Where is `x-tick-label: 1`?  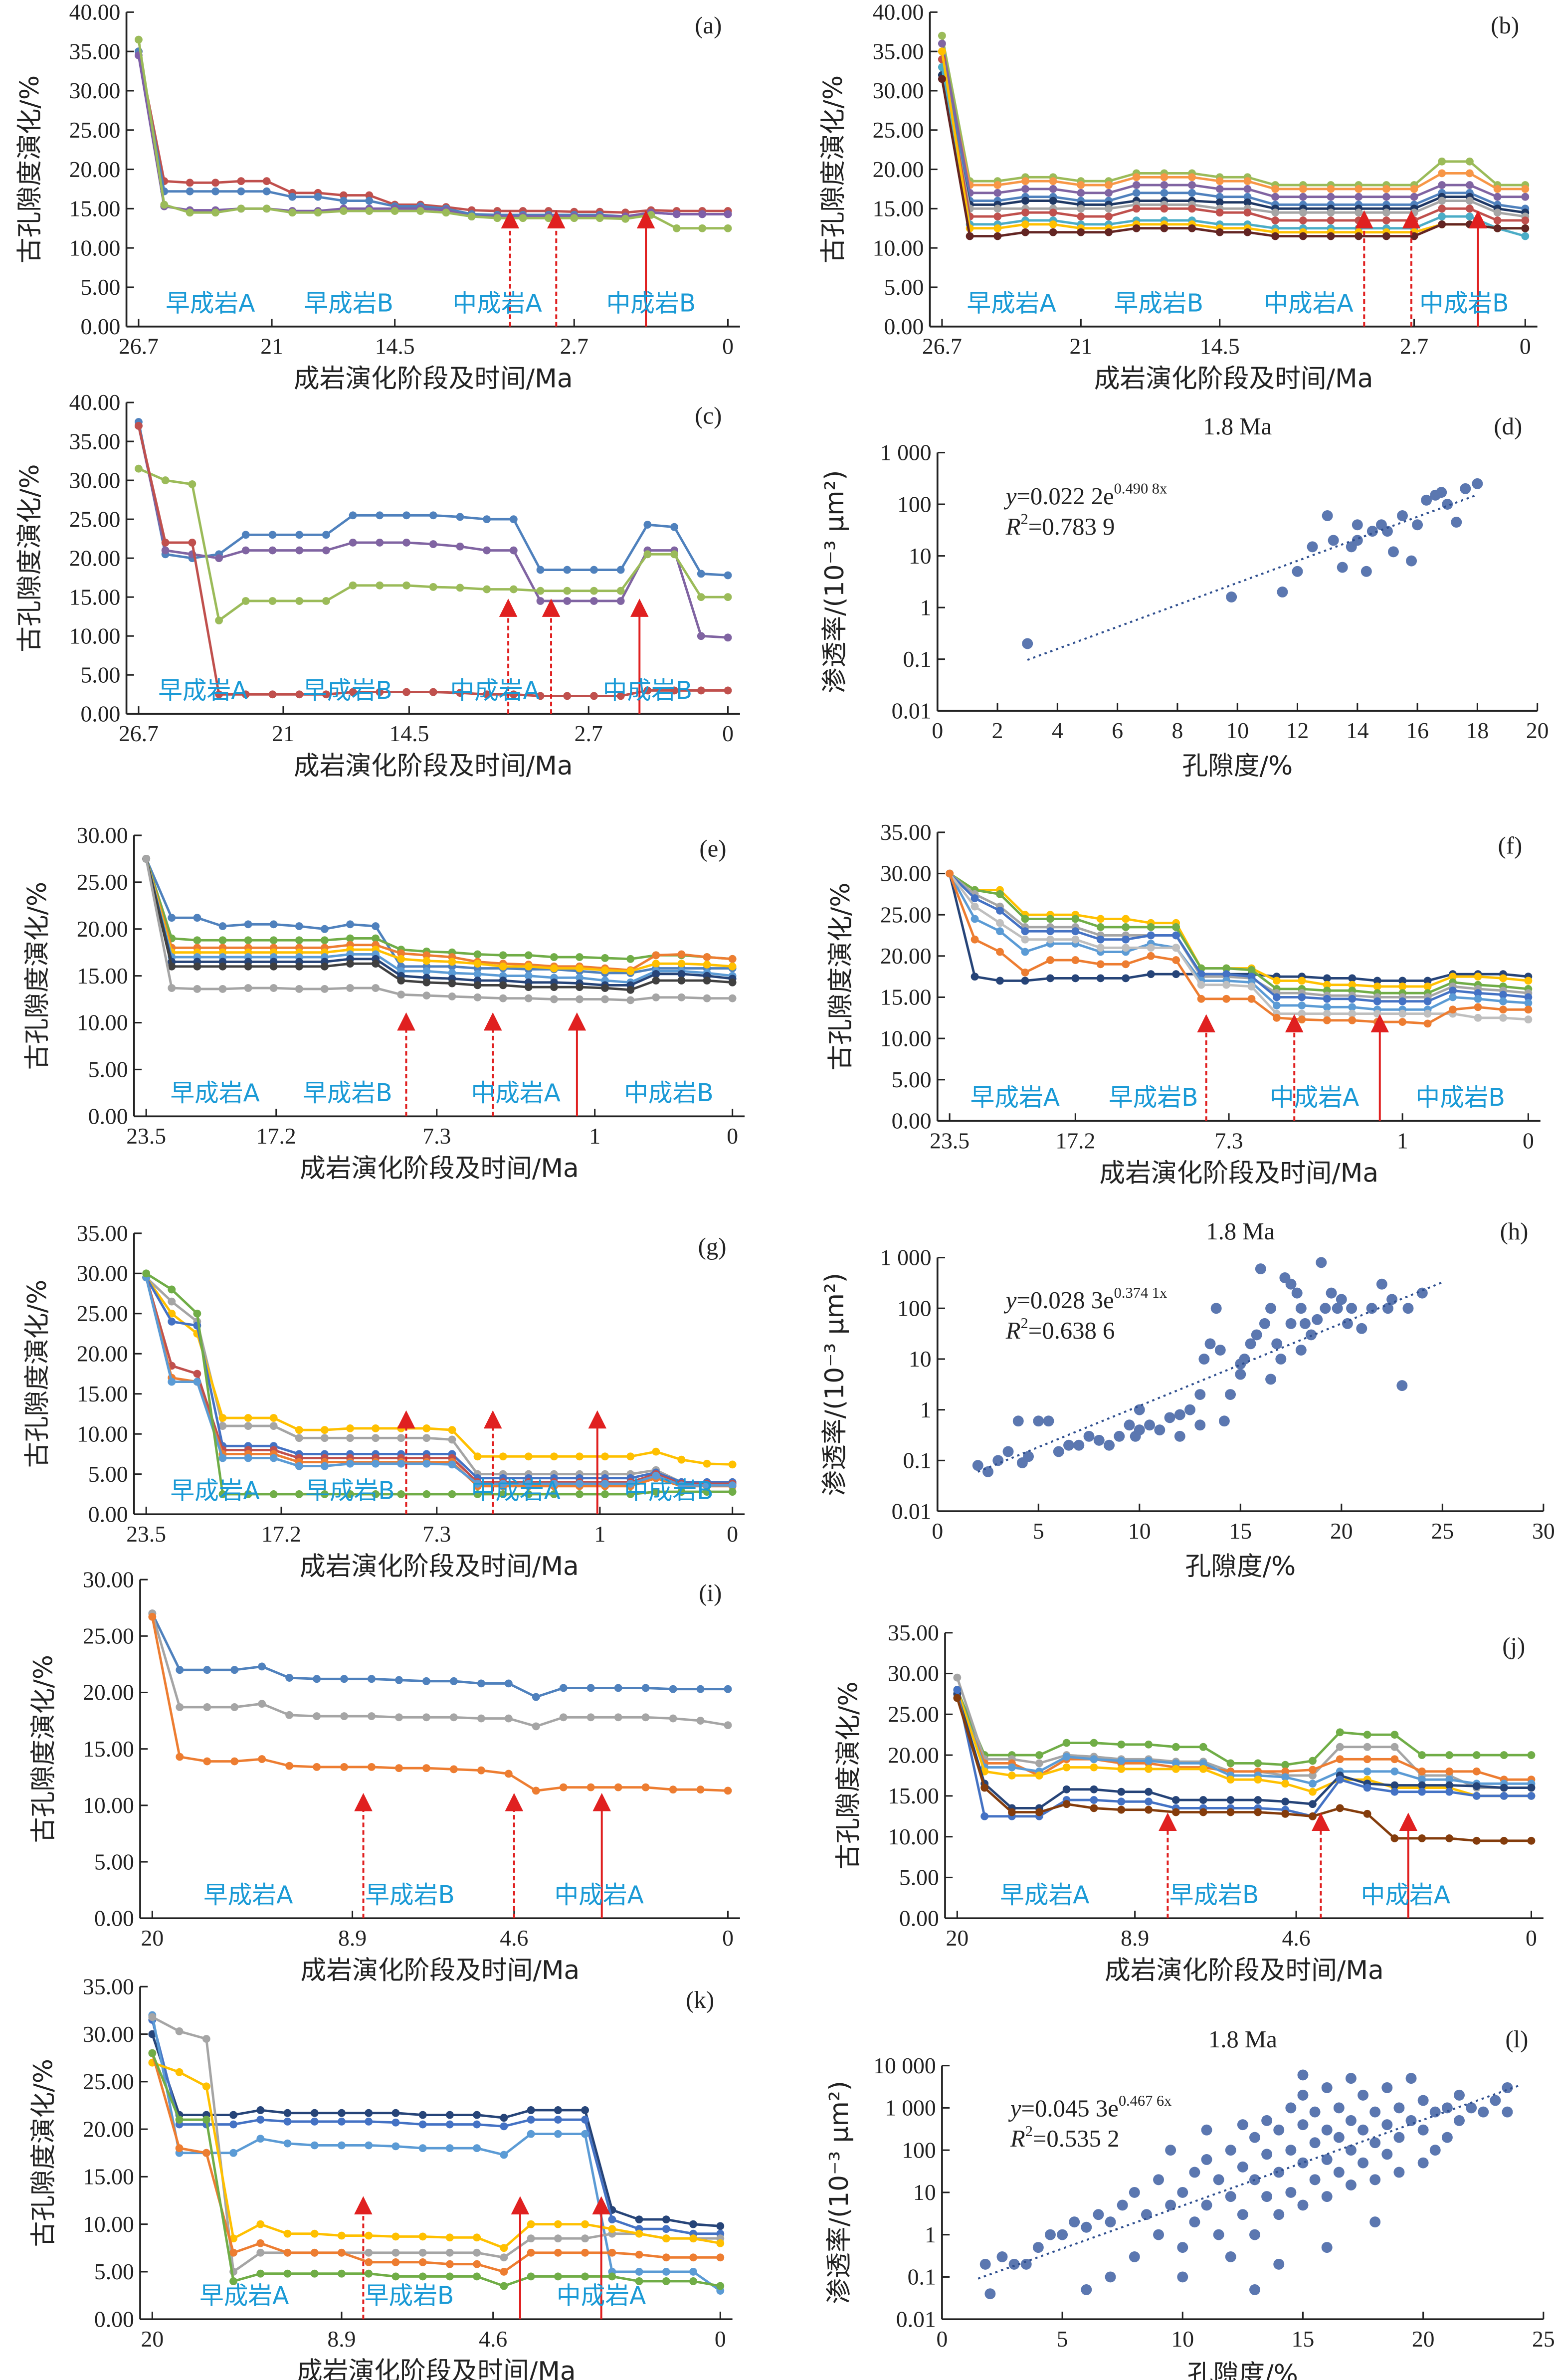 x-tick-label: 1 is located at coordinates (594, 1136).